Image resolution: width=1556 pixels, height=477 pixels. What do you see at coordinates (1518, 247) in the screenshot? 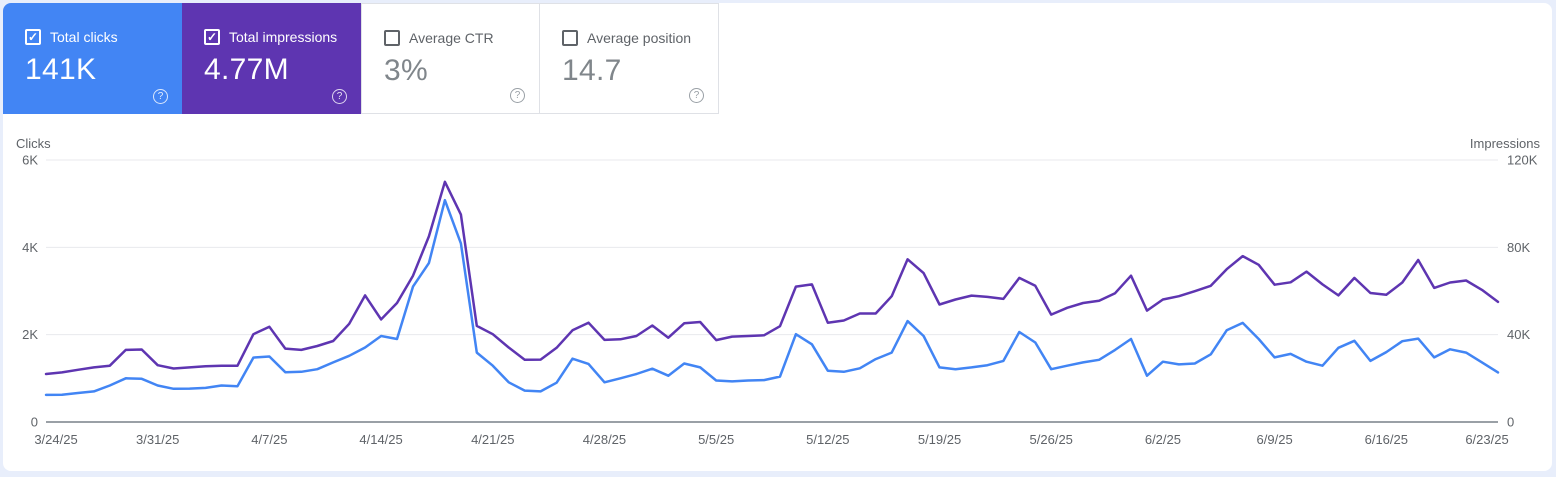
I see `y-axis-label-right: 80K` at bounding box center [1518, 247].